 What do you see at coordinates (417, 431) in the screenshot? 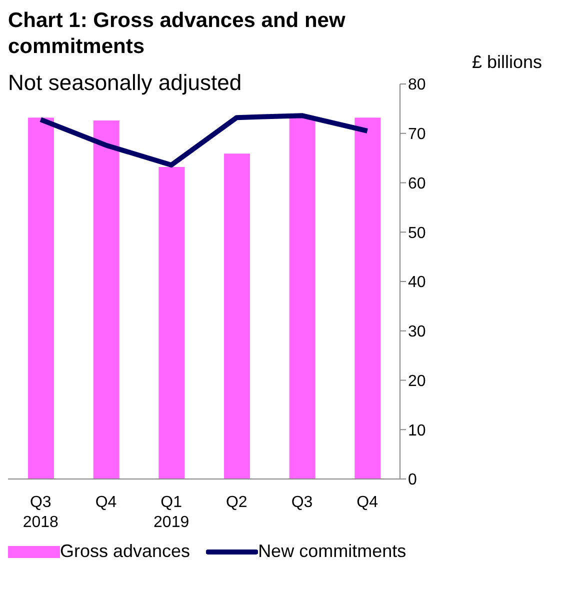
I see `y-tick-label: 10` at bounding box center [417, 431].